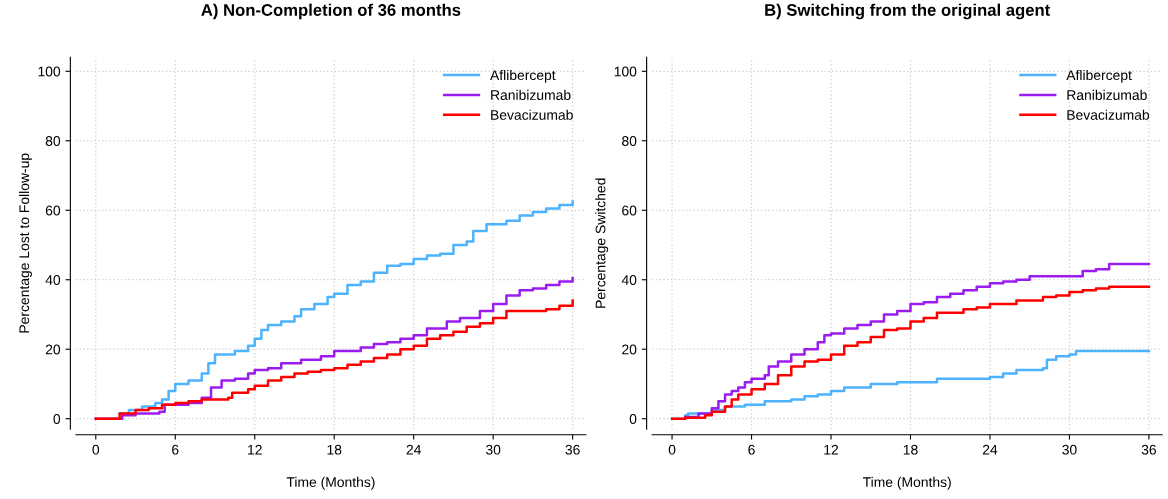 This screenshot has width=1168, height=499. I want to click on y-axis-title: Percentage Lost to Follow-up, so click(25, 243).